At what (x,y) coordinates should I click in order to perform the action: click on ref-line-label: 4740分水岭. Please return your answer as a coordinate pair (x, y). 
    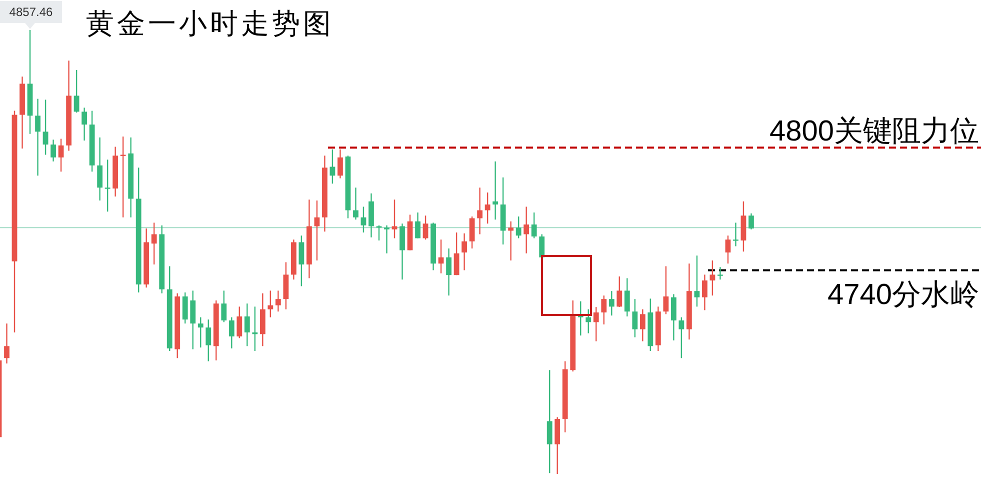
    Looking at the image, I should click on (903, 295).